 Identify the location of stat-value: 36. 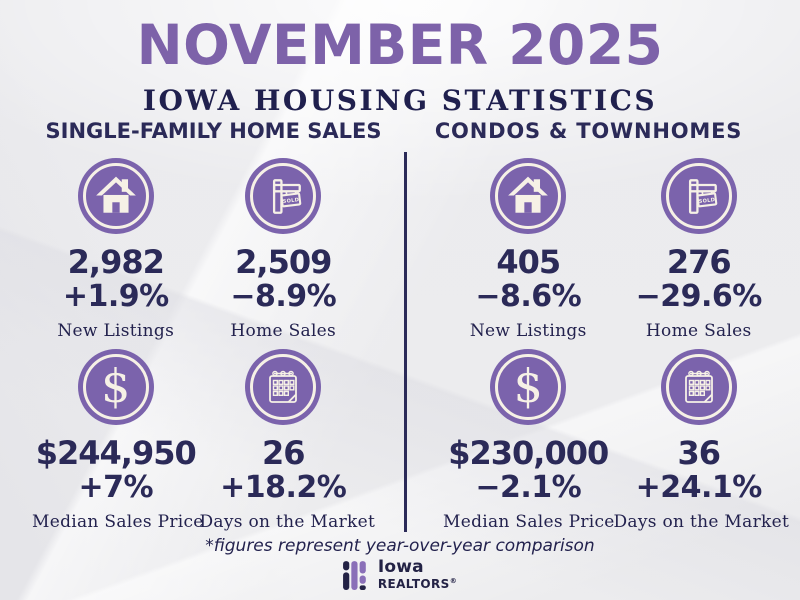
(699, 453).